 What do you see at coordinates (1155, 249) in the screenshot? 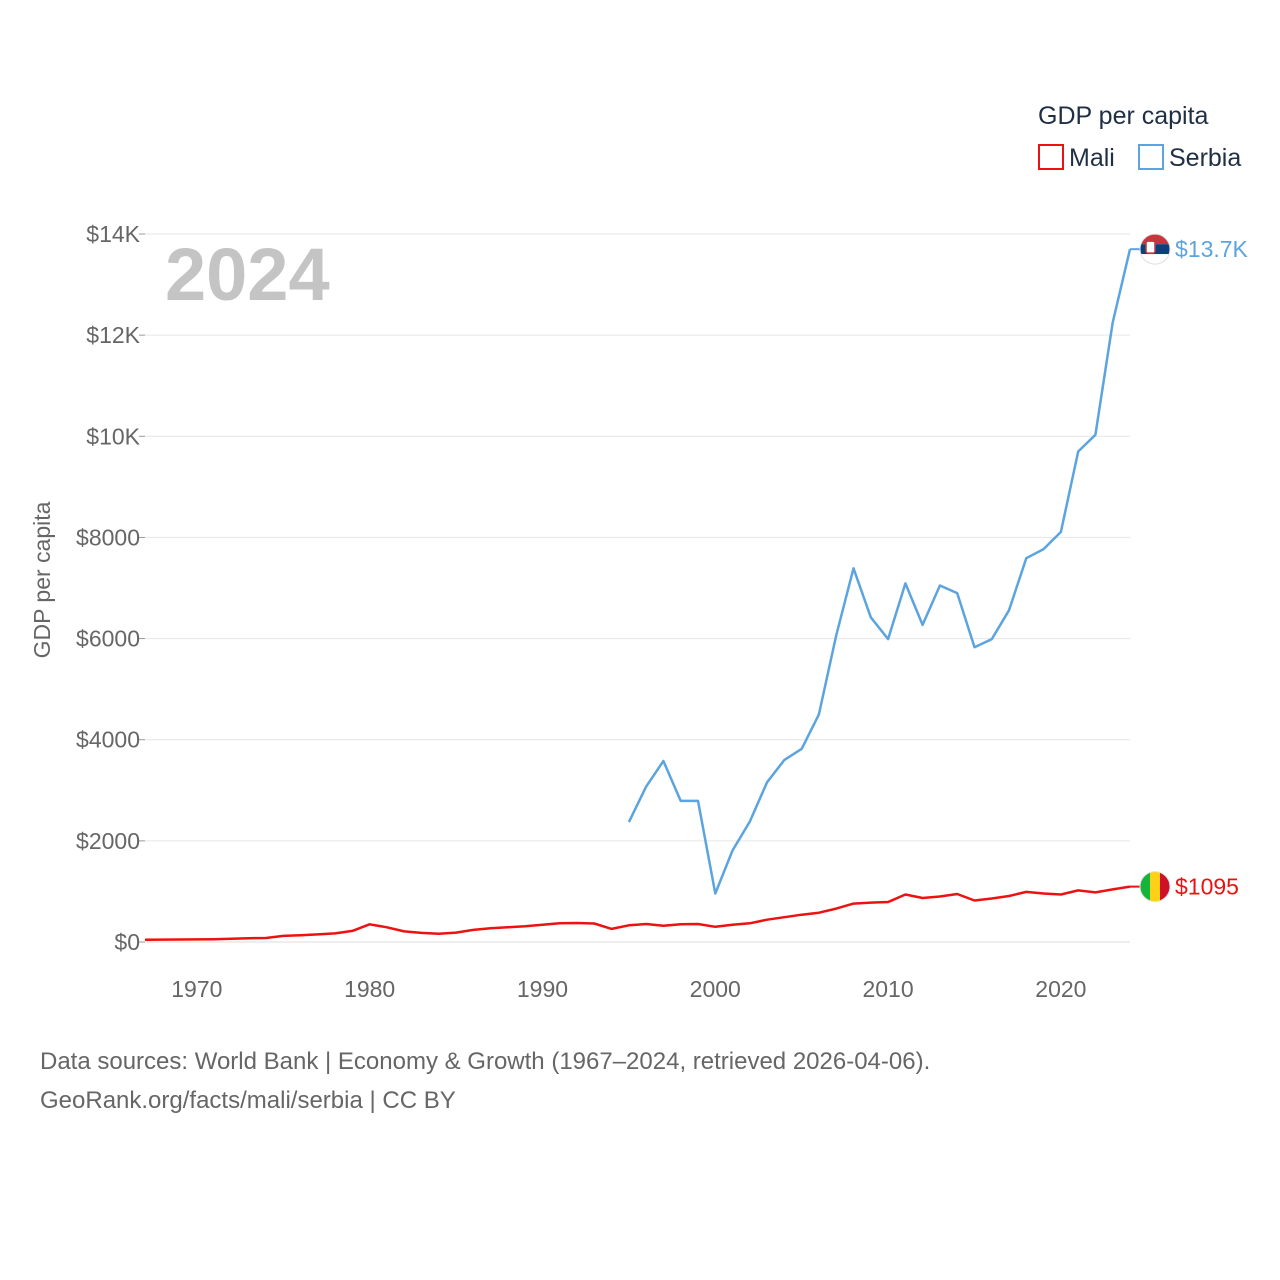
I see `serbia-flag-icon` at bounding box center [1155, 249].